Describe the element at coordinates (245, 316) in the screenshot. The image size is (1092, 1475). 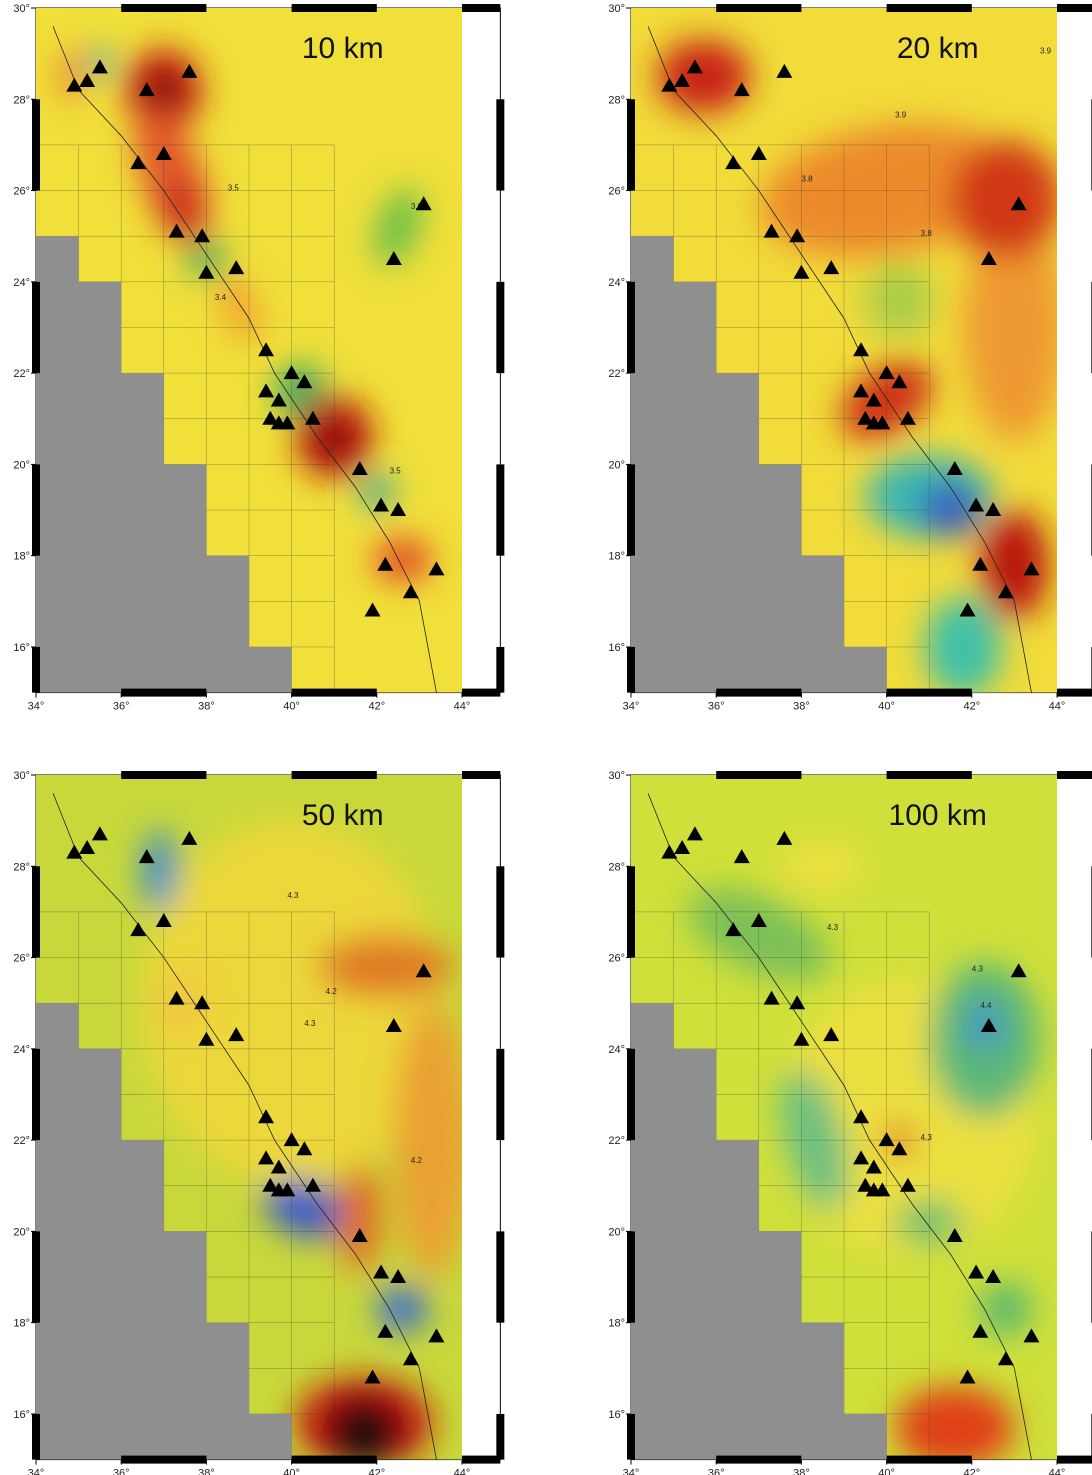
I see `anomalies` at that location.